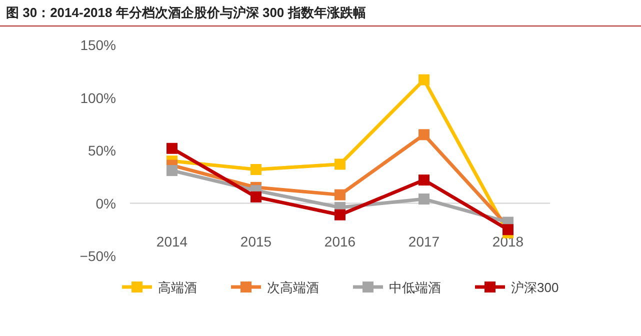 This screenshot has height=336, width=641. Describe the element at coordinates (177, 287) in the screenshot. I see `legend-label: 高端酒` at that location.